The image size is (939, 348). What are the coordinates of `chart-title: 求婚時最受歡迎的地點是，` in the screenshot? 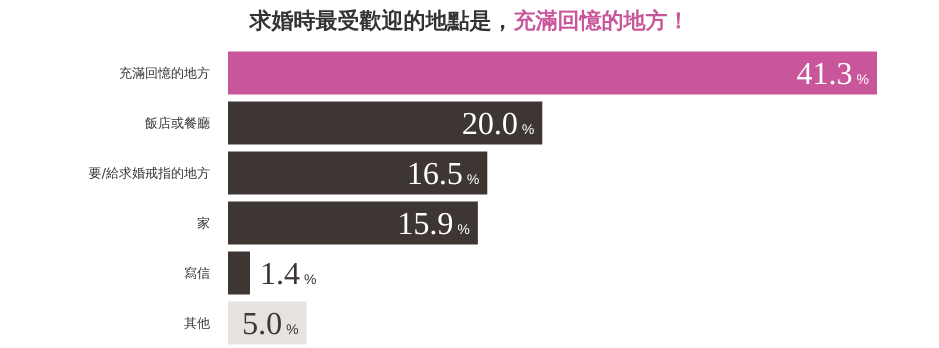 It's located at (382, 21).